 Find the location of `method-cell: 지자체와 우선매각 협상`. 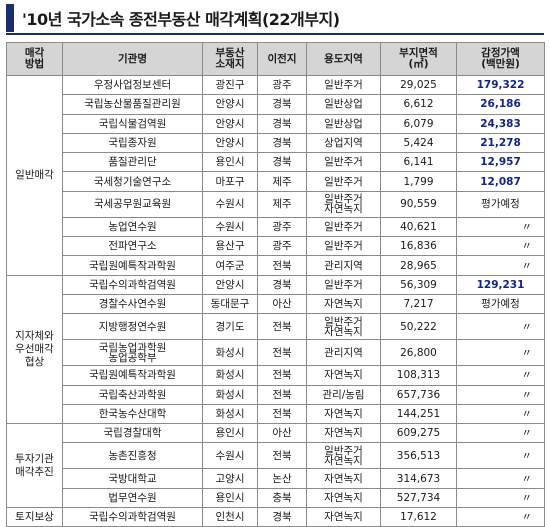

method-cell: 지자체와 우선매각 협상 is located at coordinates (34, 349).